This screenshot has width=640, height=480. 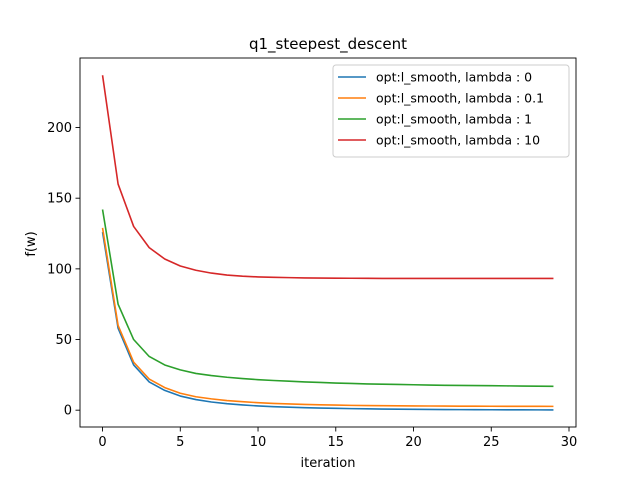 What do you see at coordinates (102, 442) in the screenshot?
I see `x-tick-label-0: 0` at bounding box center [102, 442].